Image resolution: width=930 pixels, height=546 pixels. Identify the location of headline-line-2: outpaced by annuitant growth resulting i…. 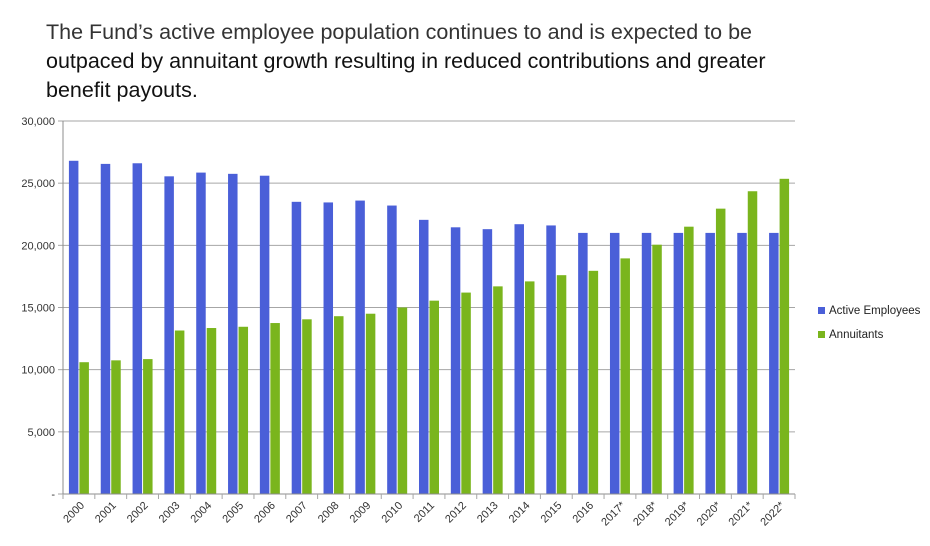
(406, 61).